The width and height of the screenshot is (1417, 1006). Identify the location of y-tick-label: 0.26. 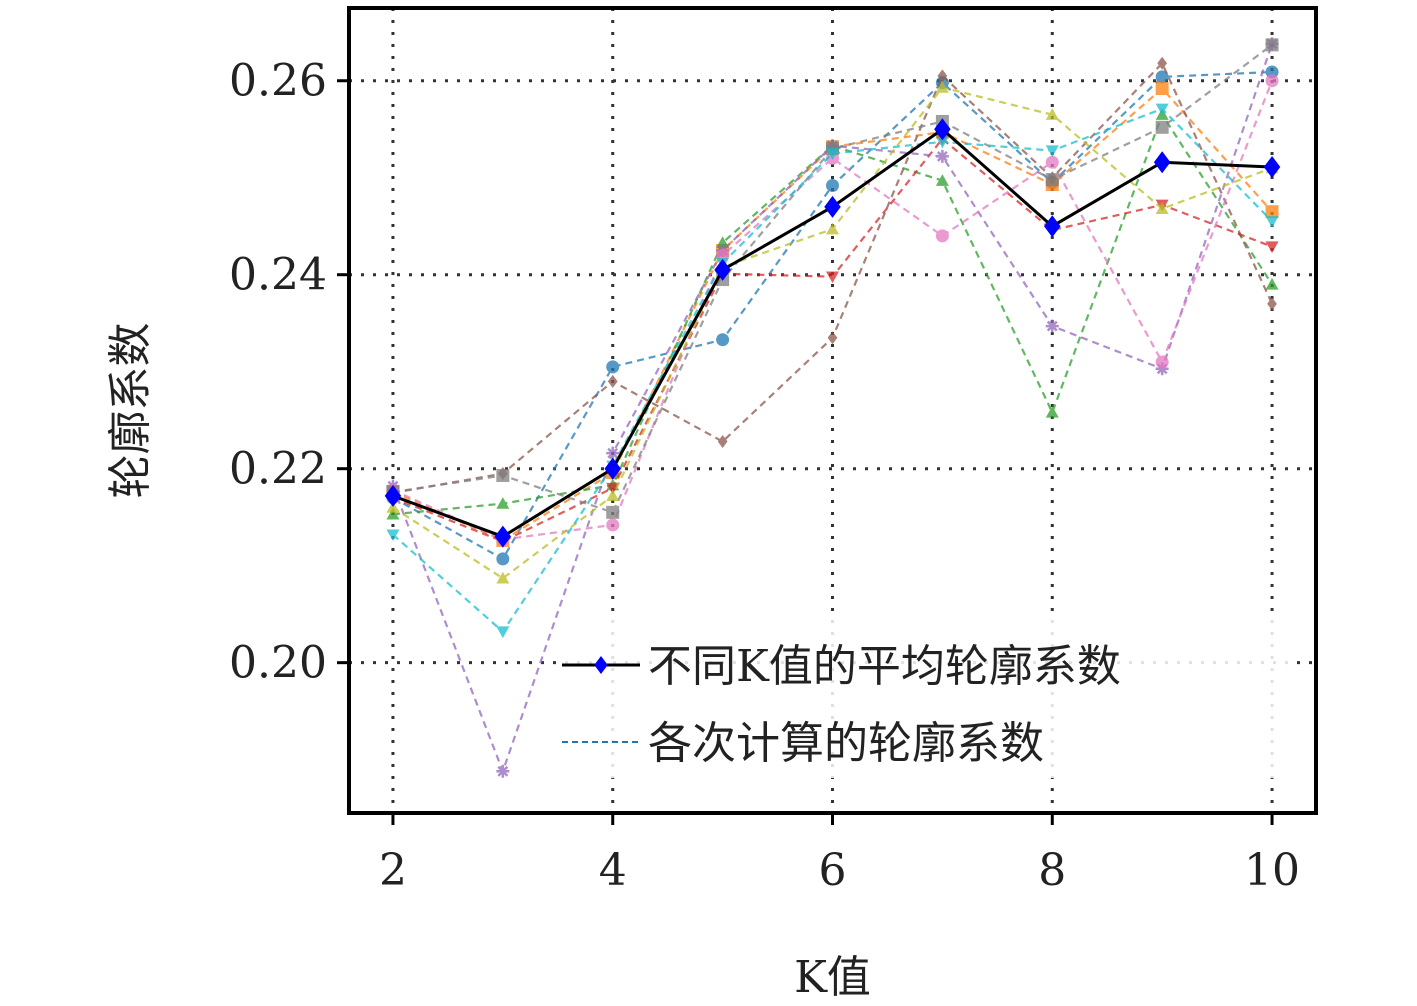
(278, 81).